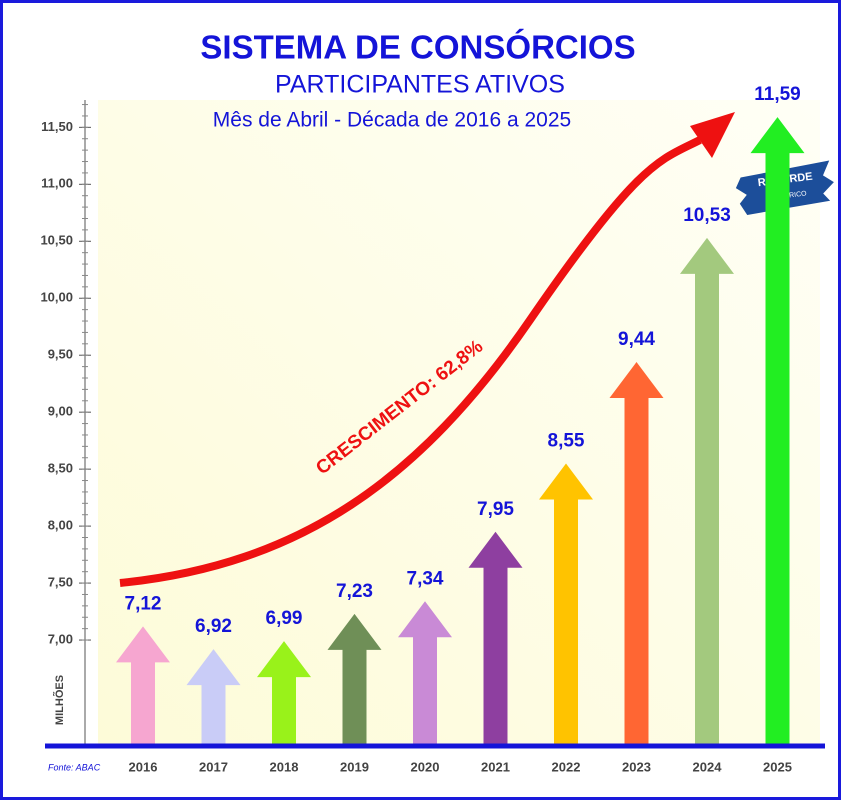  What do you see at coordinates (495, 509) in the screenshot?
I see `value-label: 7,95` at bounding box center [495, 509].